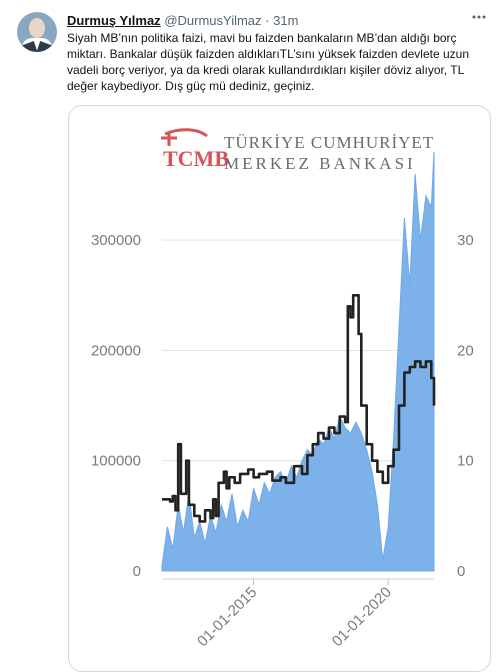 The height and width of the screenshot is (672, 504). I want to click on x-tick-label: 01-01-2020, so click(362, 617).